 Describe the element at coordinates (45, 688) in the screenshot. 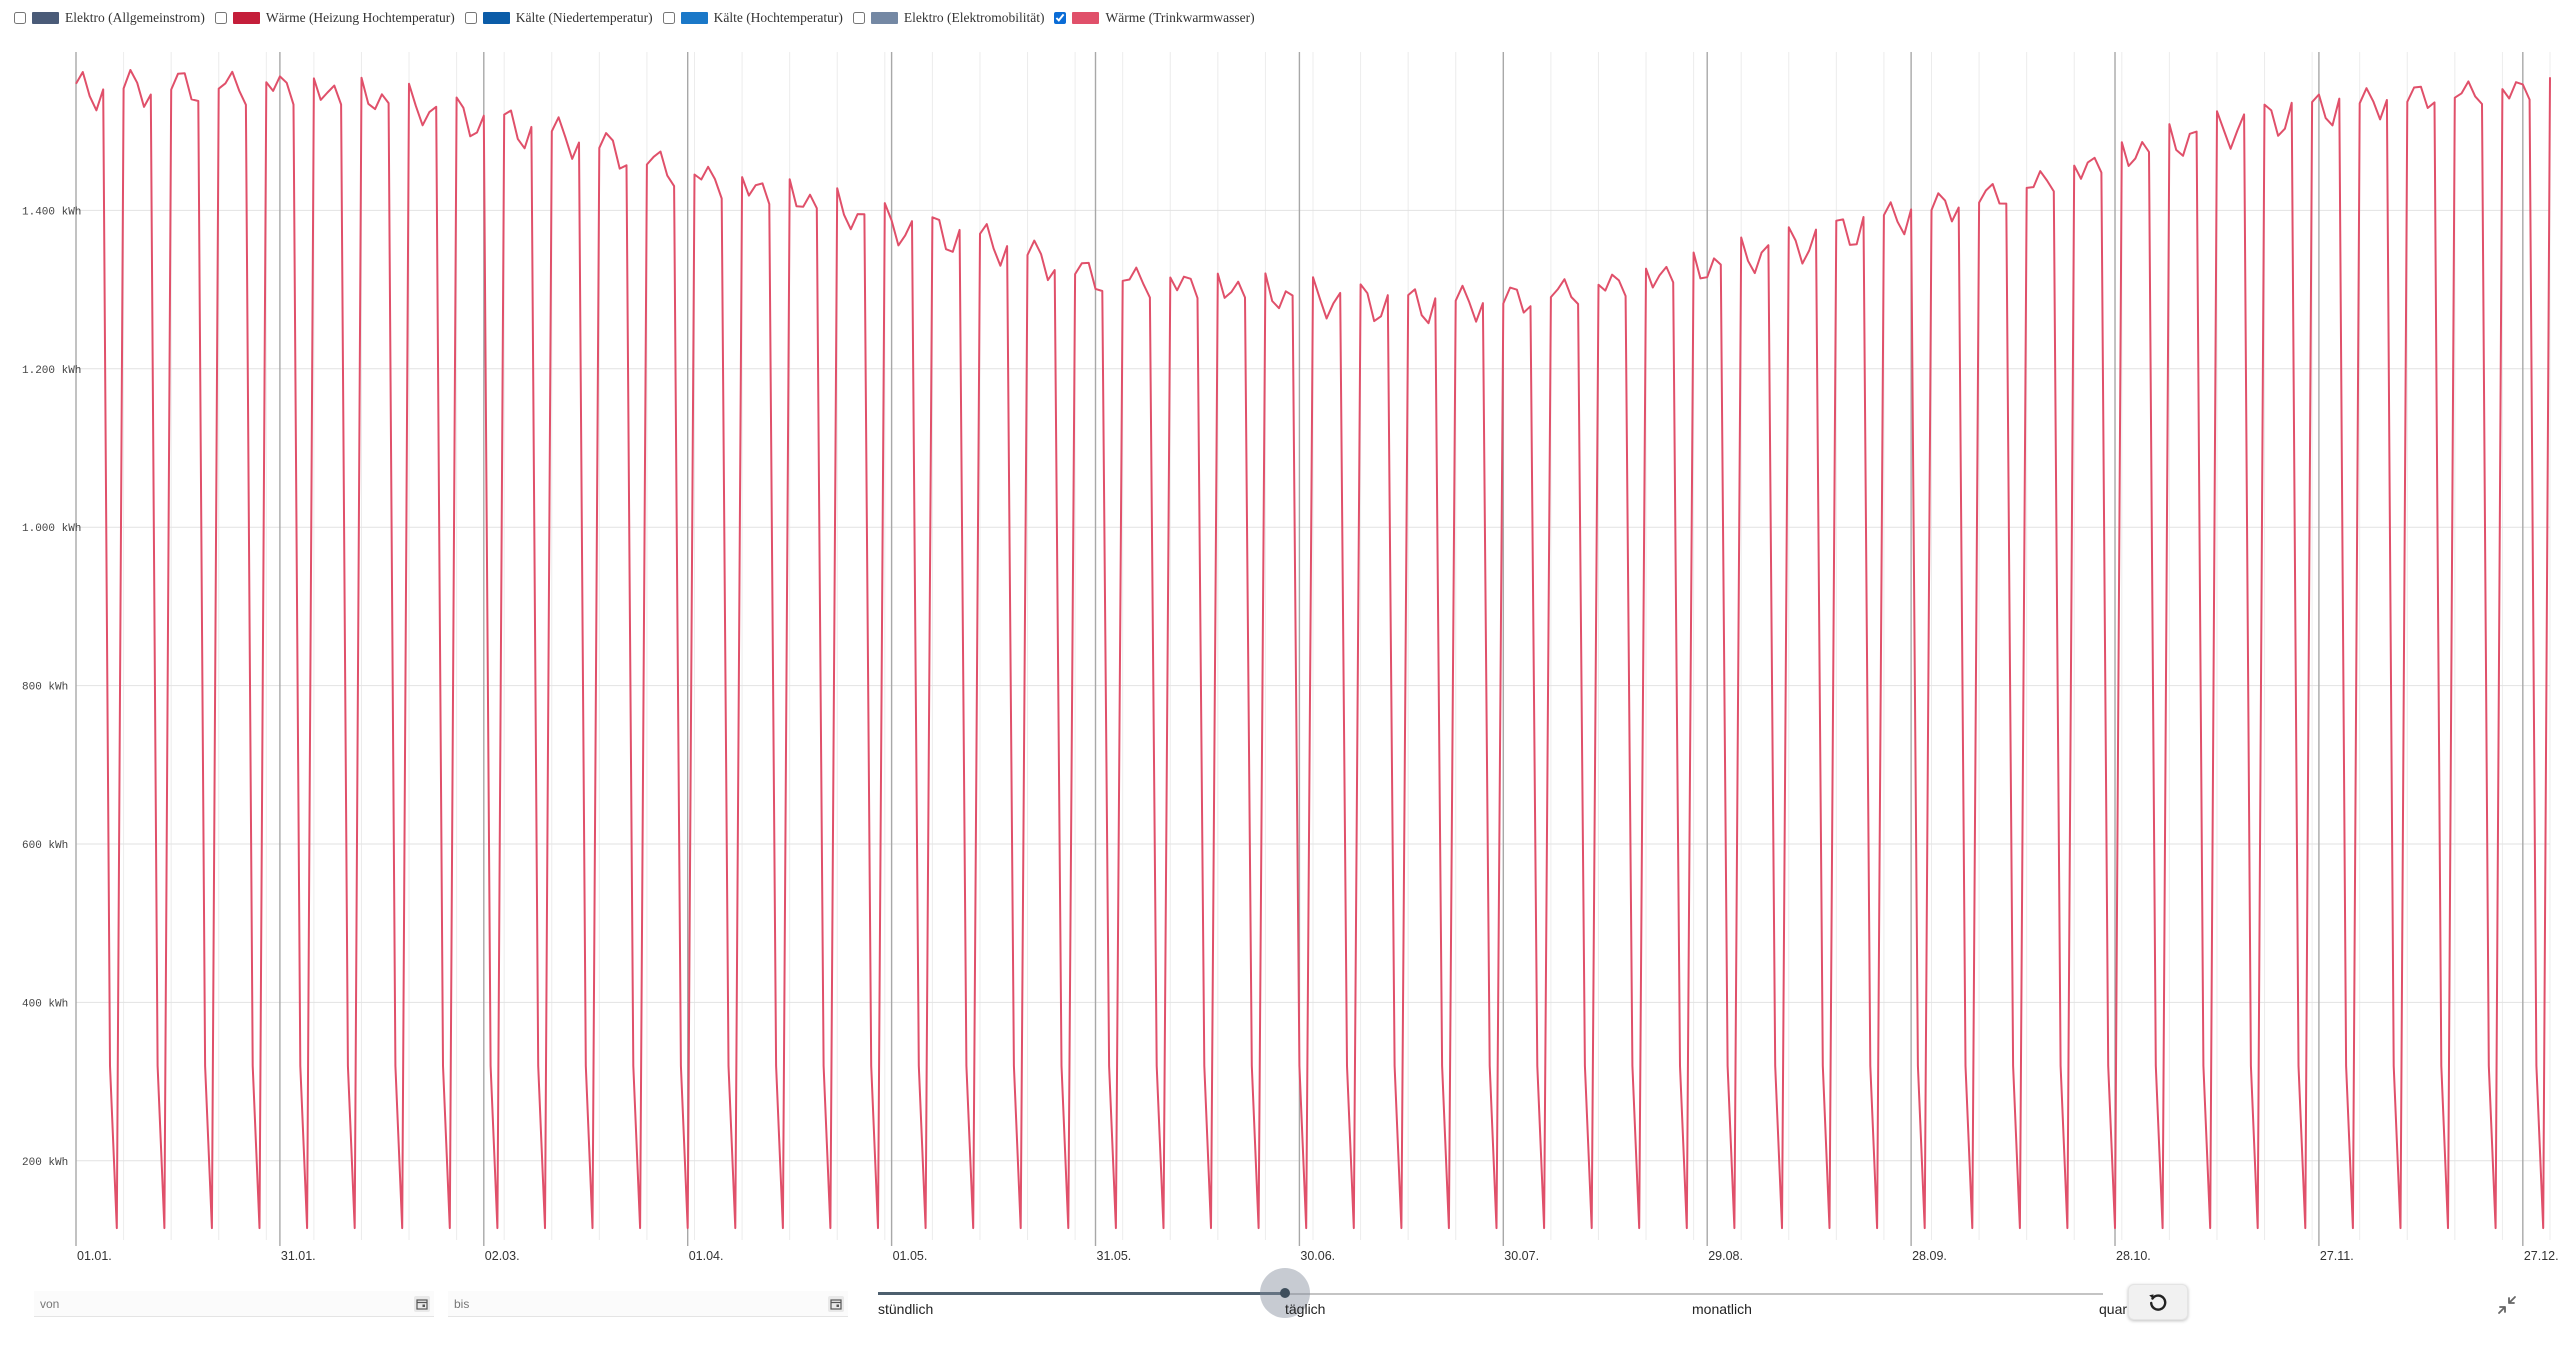

I see `y-tick-label: 800 kWh` at that location.